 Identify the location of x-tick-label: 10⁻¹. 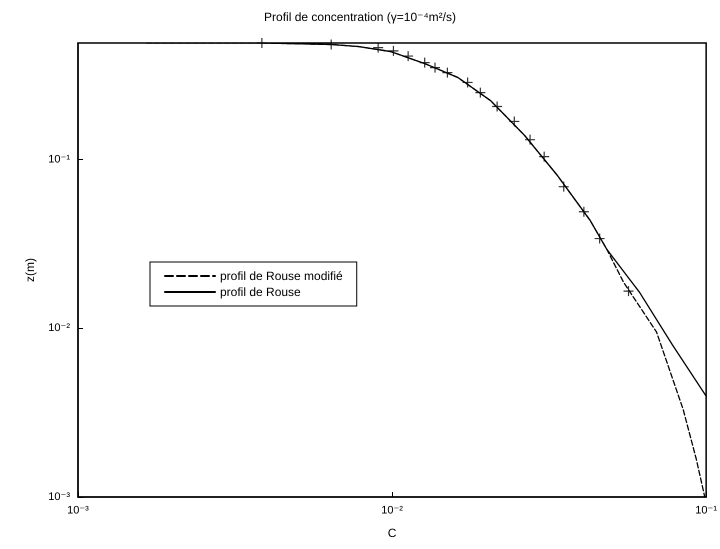
(706, 510).